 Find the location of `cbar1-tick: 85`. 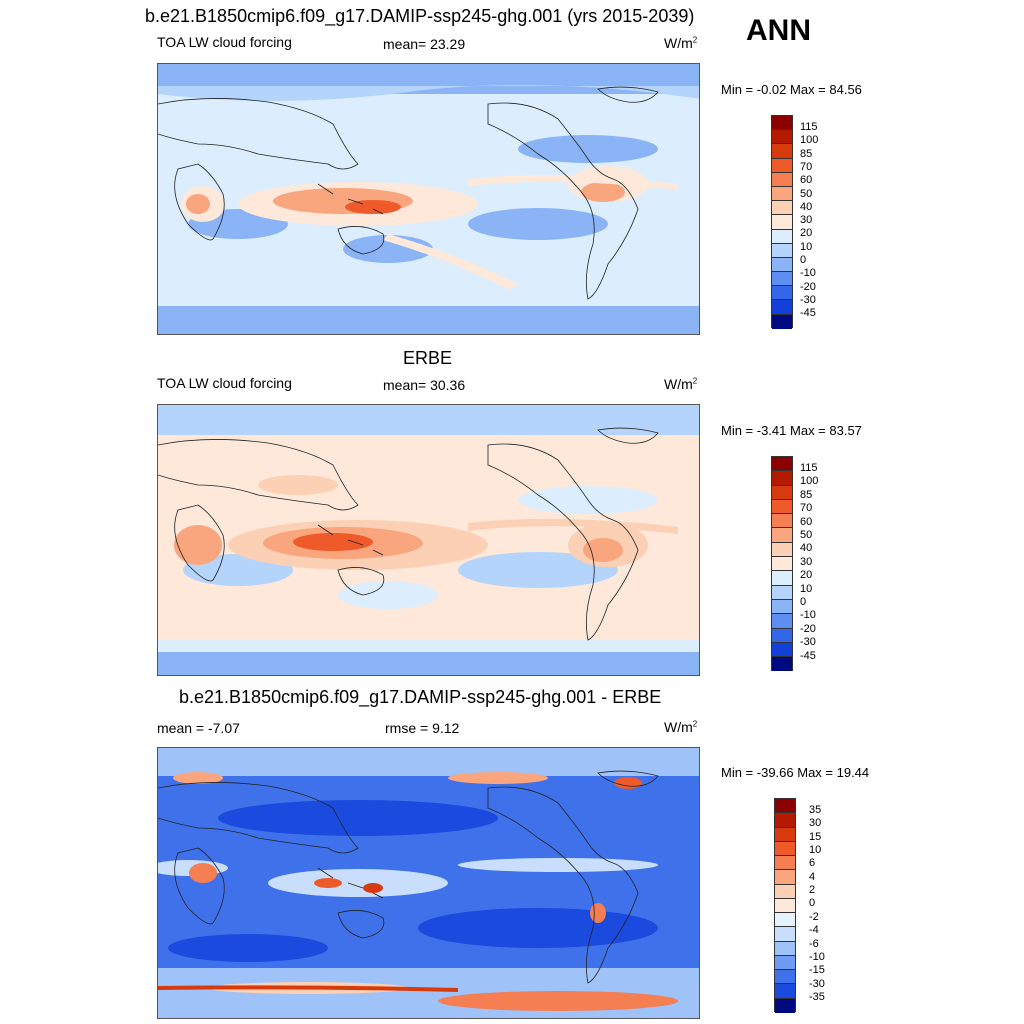

cbar1-tick: 85 is located at coordinates (806, 153).